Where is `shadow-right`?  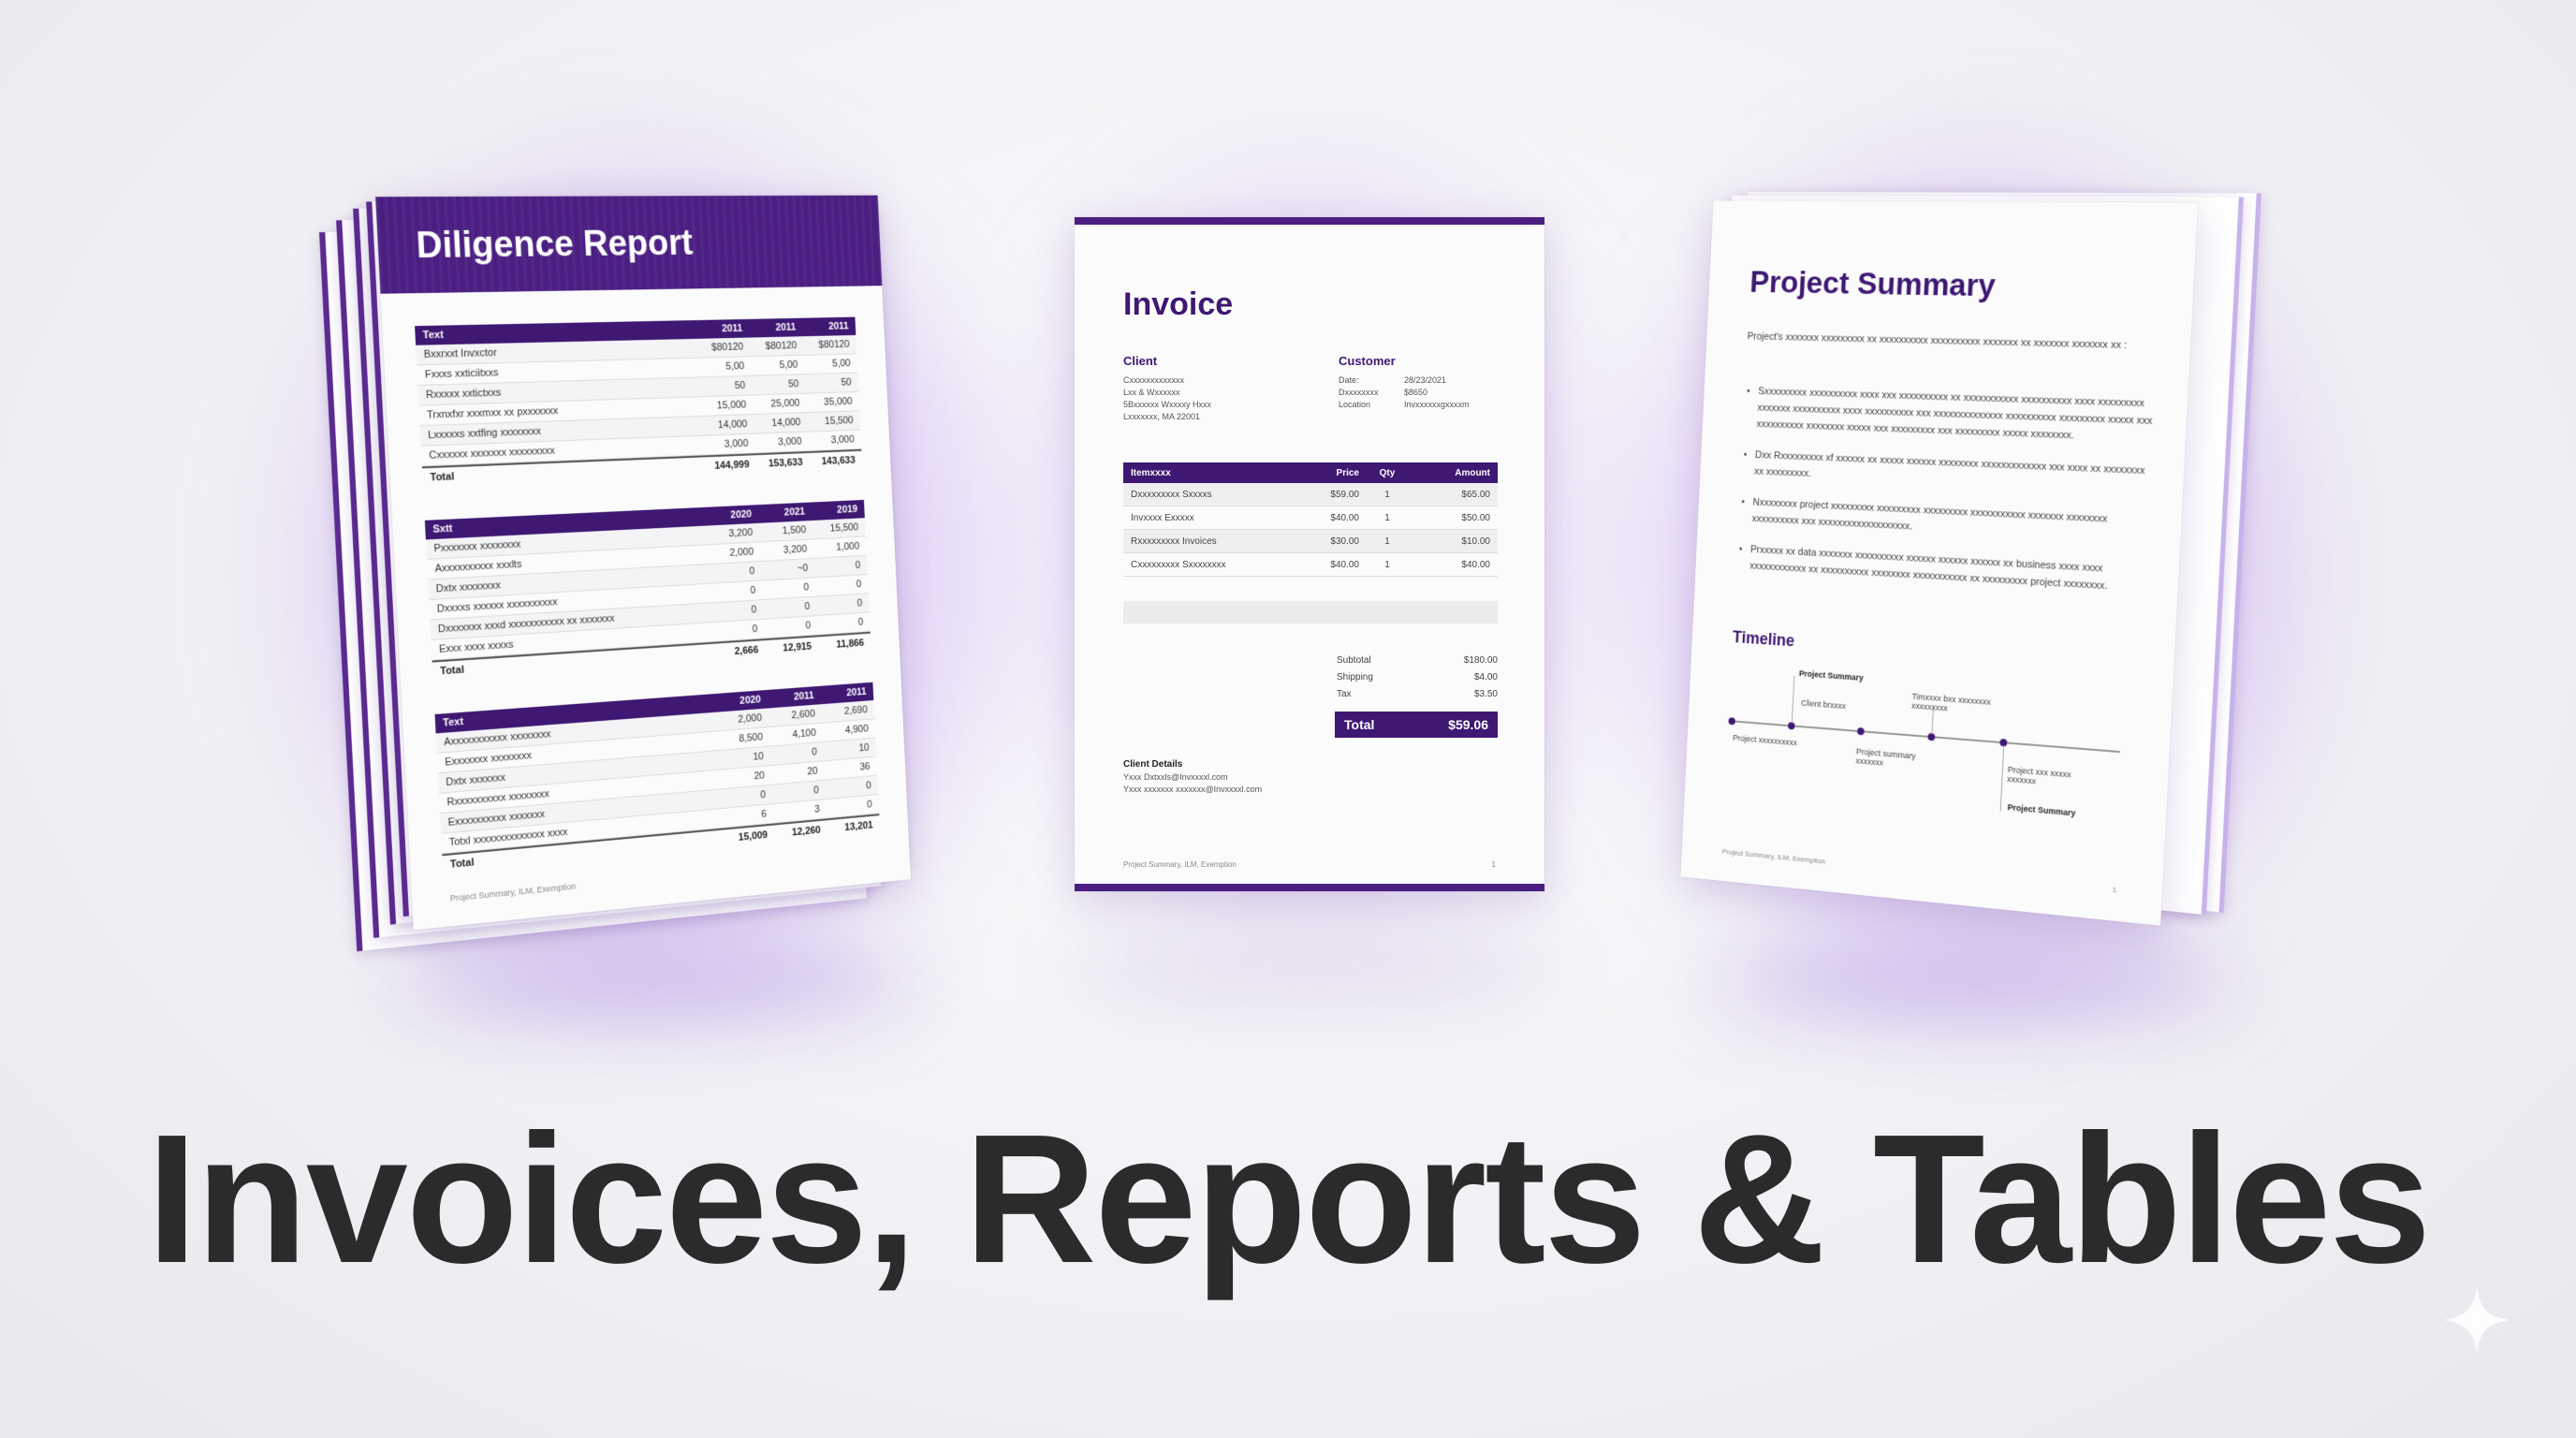 shadow-right is located at coordinates (1975, 983).